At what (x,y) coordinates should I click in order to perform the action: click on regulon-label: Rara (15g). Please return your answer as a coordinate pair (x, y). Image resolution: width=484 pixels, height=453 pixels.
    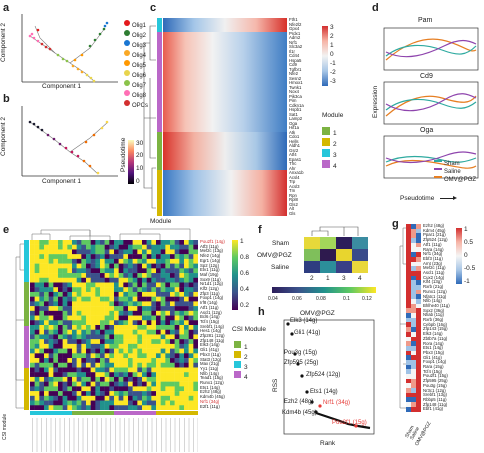
    Looking at the image, I should click on (433, 366).